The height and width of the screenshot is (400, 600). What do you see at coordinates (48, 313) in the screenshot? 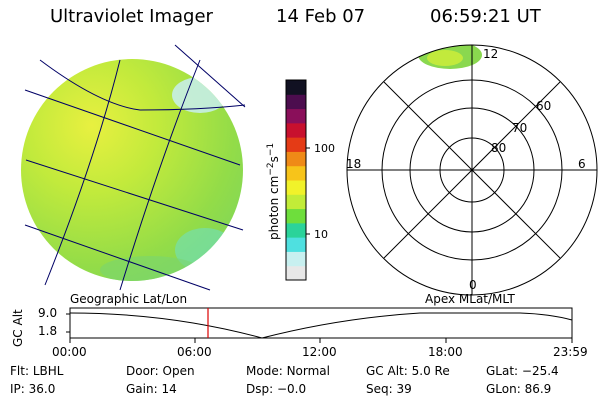
I see `altitude-tick-high: 9.0` at bounding box center [48, 313].